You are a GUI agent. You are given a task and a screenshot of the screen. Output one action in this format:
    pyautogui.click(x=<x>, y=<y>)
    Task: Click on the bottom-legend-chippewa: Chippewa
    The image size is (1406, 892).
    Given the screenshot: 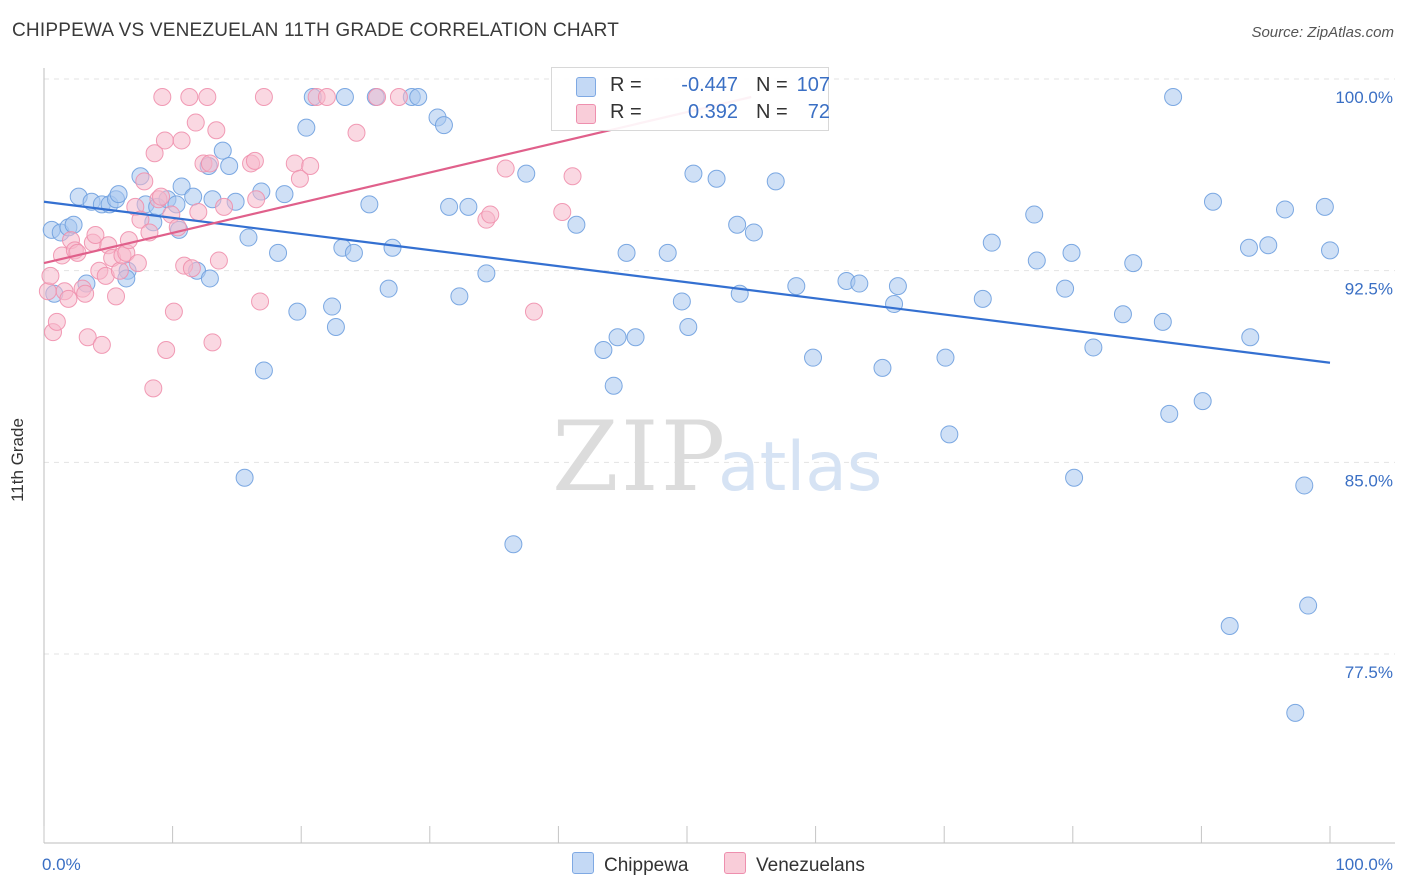 What is the action you would take?
    pyautogui.click(x=630, y=864)
    